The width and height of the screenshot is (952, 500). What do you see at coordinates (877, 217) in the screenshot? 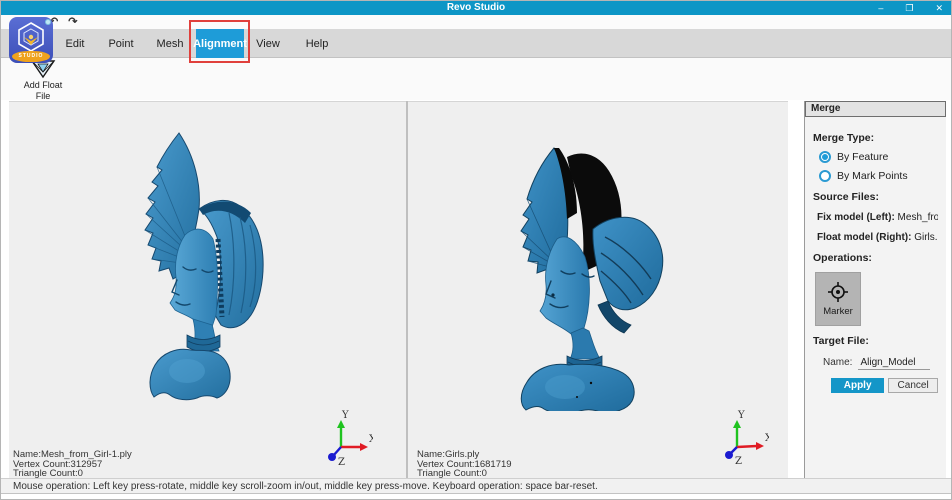
I see `fix-model-row: Fix model (Left): Mesh_from_ Girl-1.ply` at bounding box center [877, 217].